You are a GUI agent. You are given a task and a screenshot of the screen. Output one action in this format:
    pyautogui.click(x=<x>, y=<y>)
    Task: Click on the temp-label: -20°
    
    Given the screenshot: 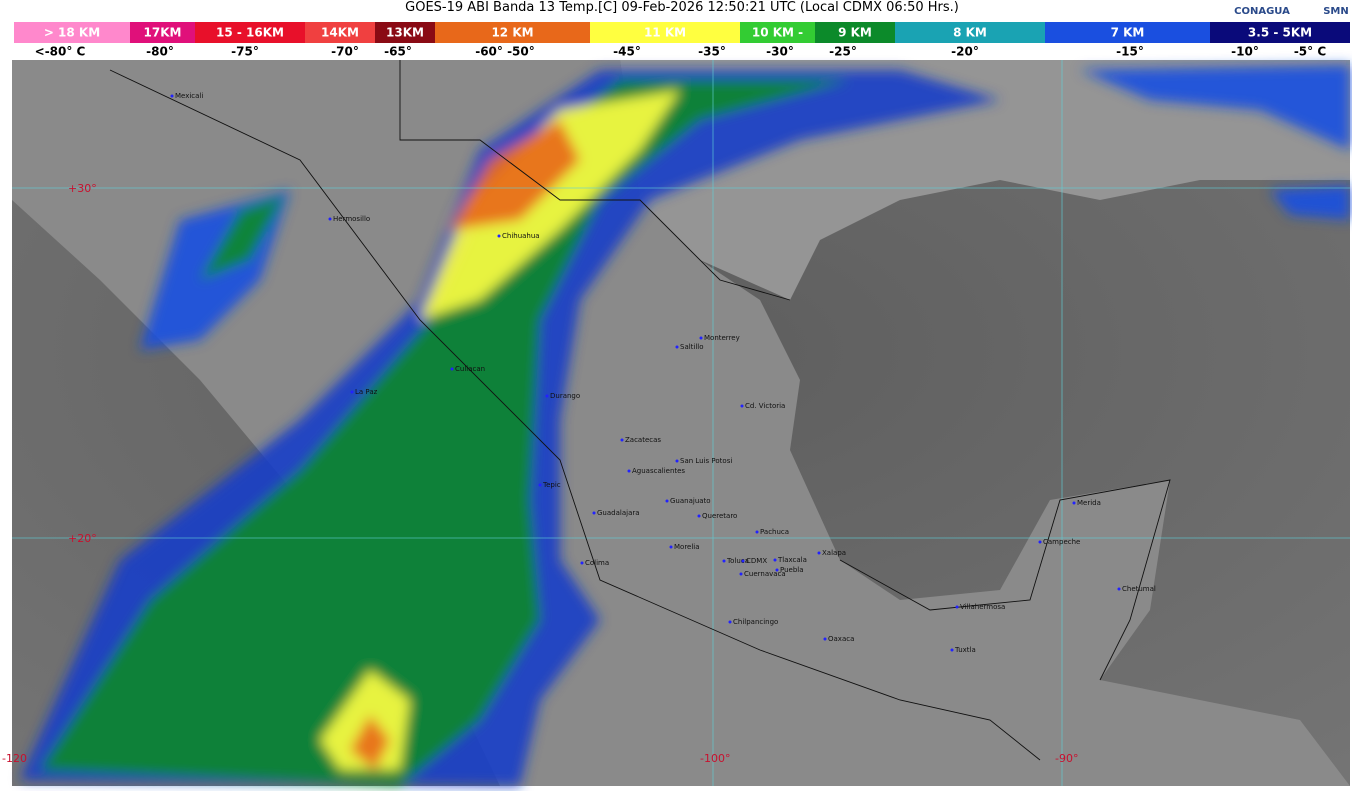 What is the action you would take?
    pyautogui.click(x=965, y=52)
    